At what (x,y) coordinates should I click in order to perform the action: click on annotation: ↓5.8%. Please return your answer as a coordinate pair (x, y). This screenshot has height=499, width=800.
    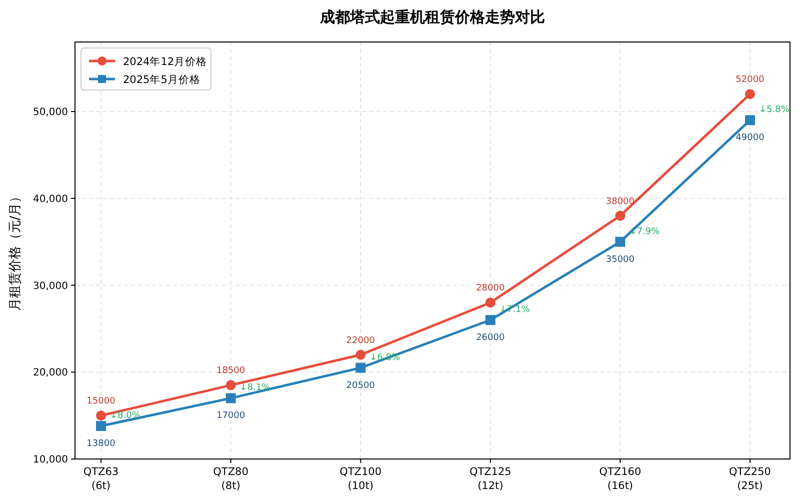
    Looking at the image, I should click on (774, 110).